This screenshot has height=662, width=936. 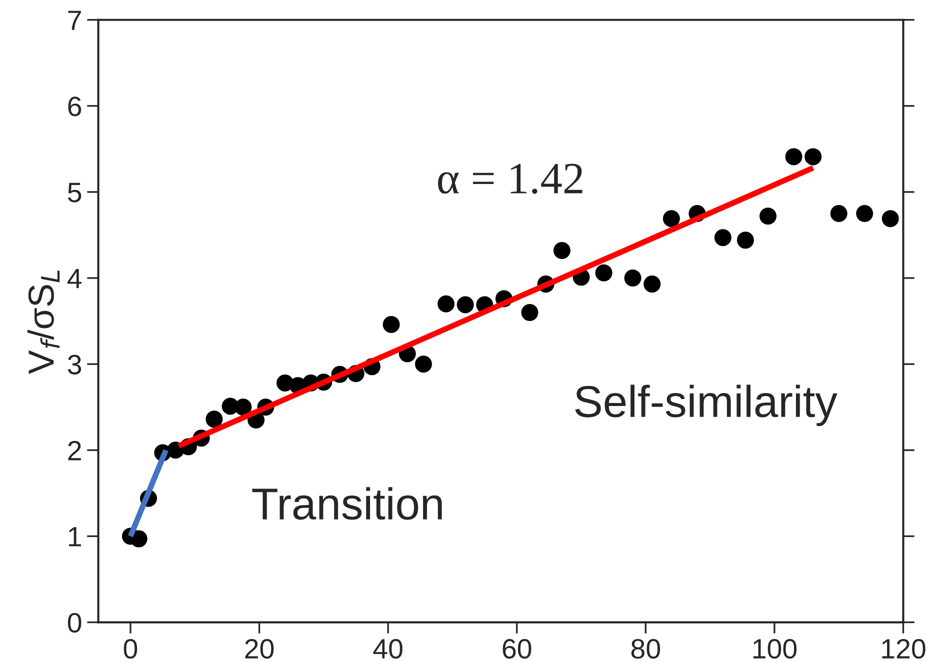 What do you see at coordinates (74, 536) in the screenshot?
I see `y-tick-label: 1` at bounding box center [74, 536].